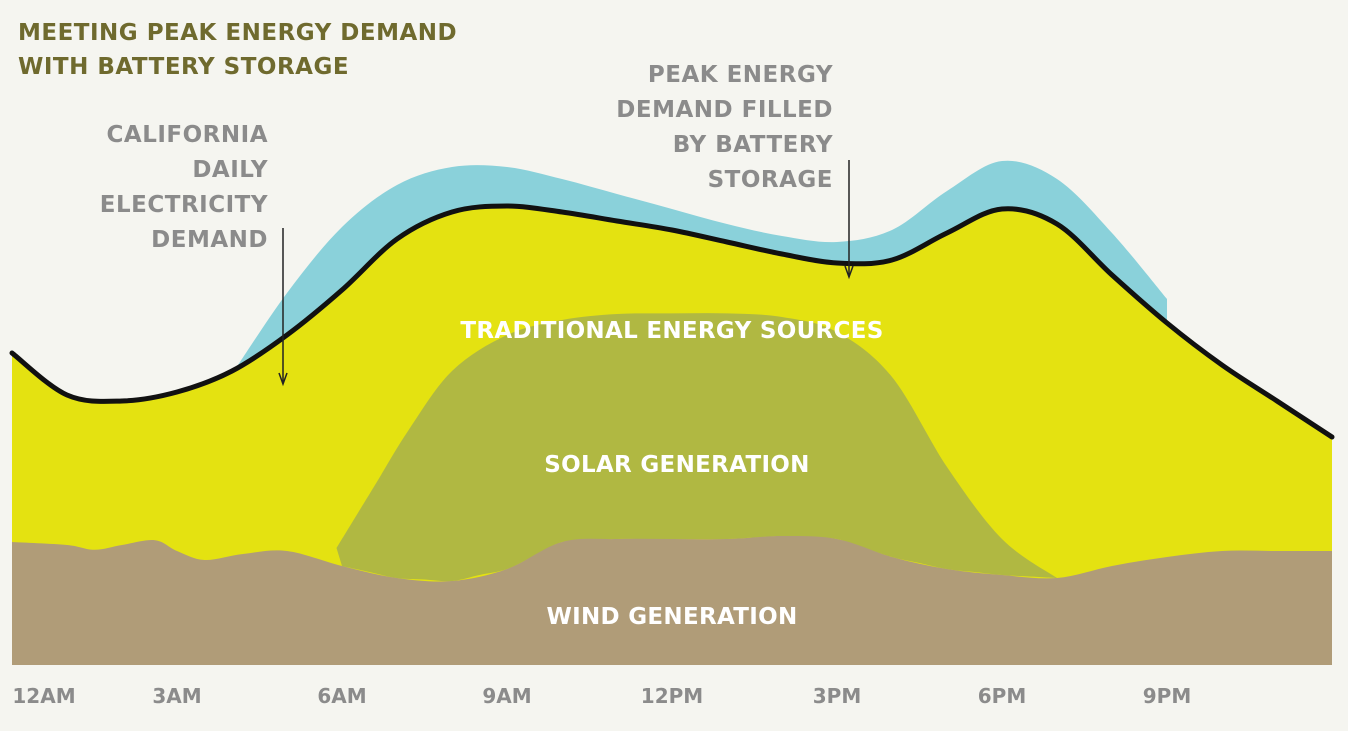  Describe the element at coordinates (1002, 696) in the screenshot. I see `x-tick-6pm: 6PM` at that location.